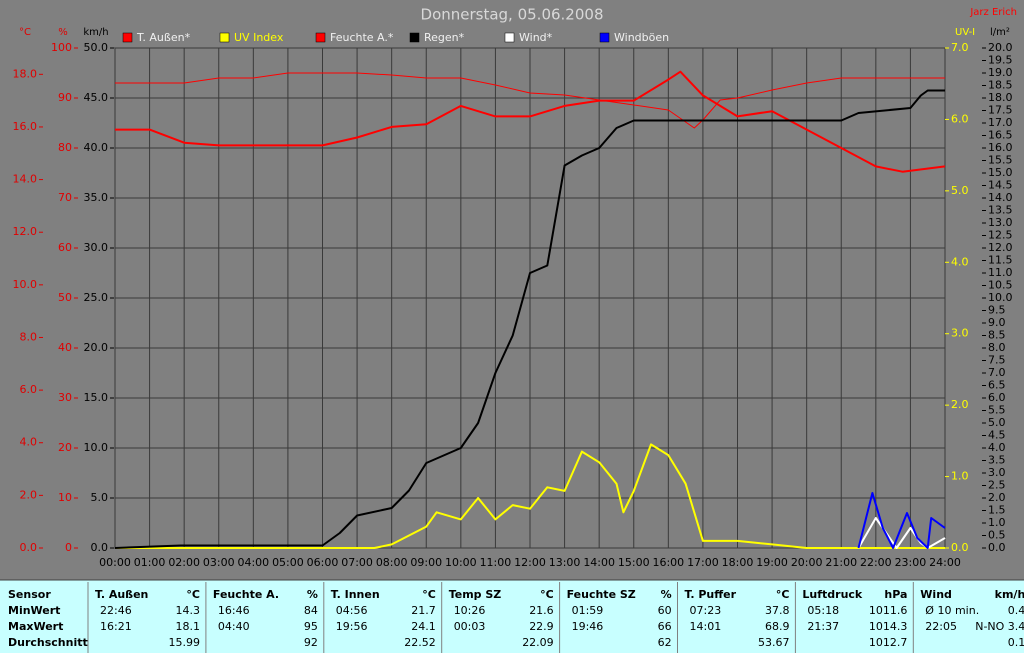  What do you see at coordinates (665, 610) in the screenshot?
I see `cell-value: 60` at bounding box center [665, 610].